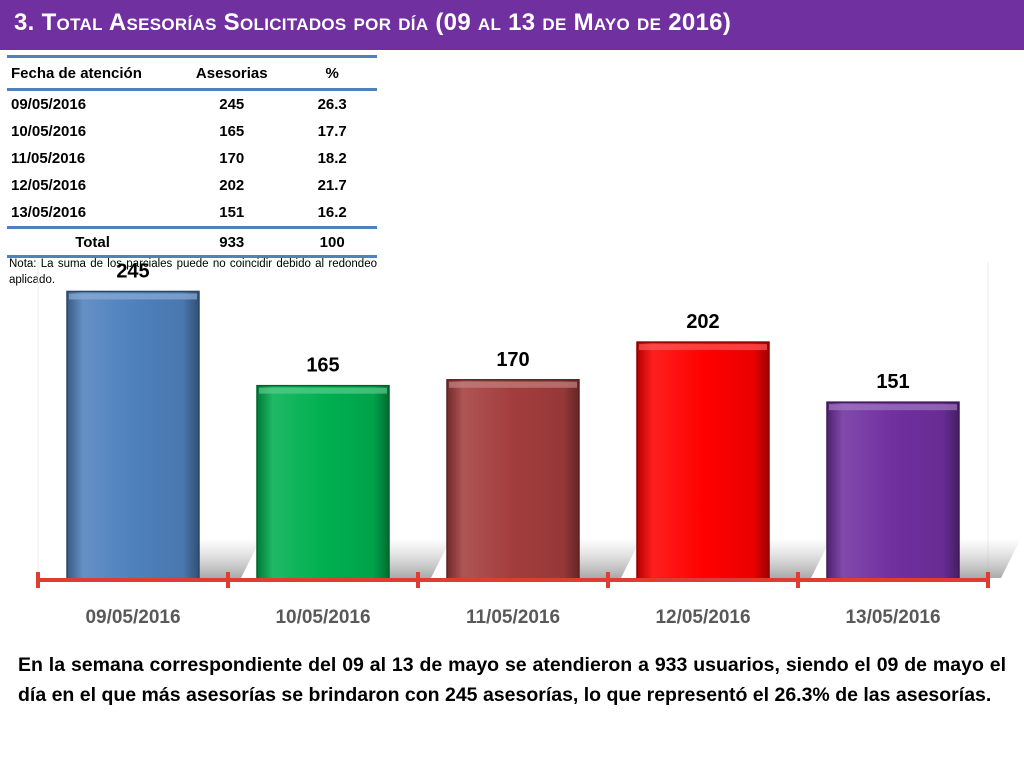 Image resolution: width=1024 pixels, height=768 pixels. Describe the element at coordinates (892, 382) in the screenshot. I see `data-label: 151` at that location.